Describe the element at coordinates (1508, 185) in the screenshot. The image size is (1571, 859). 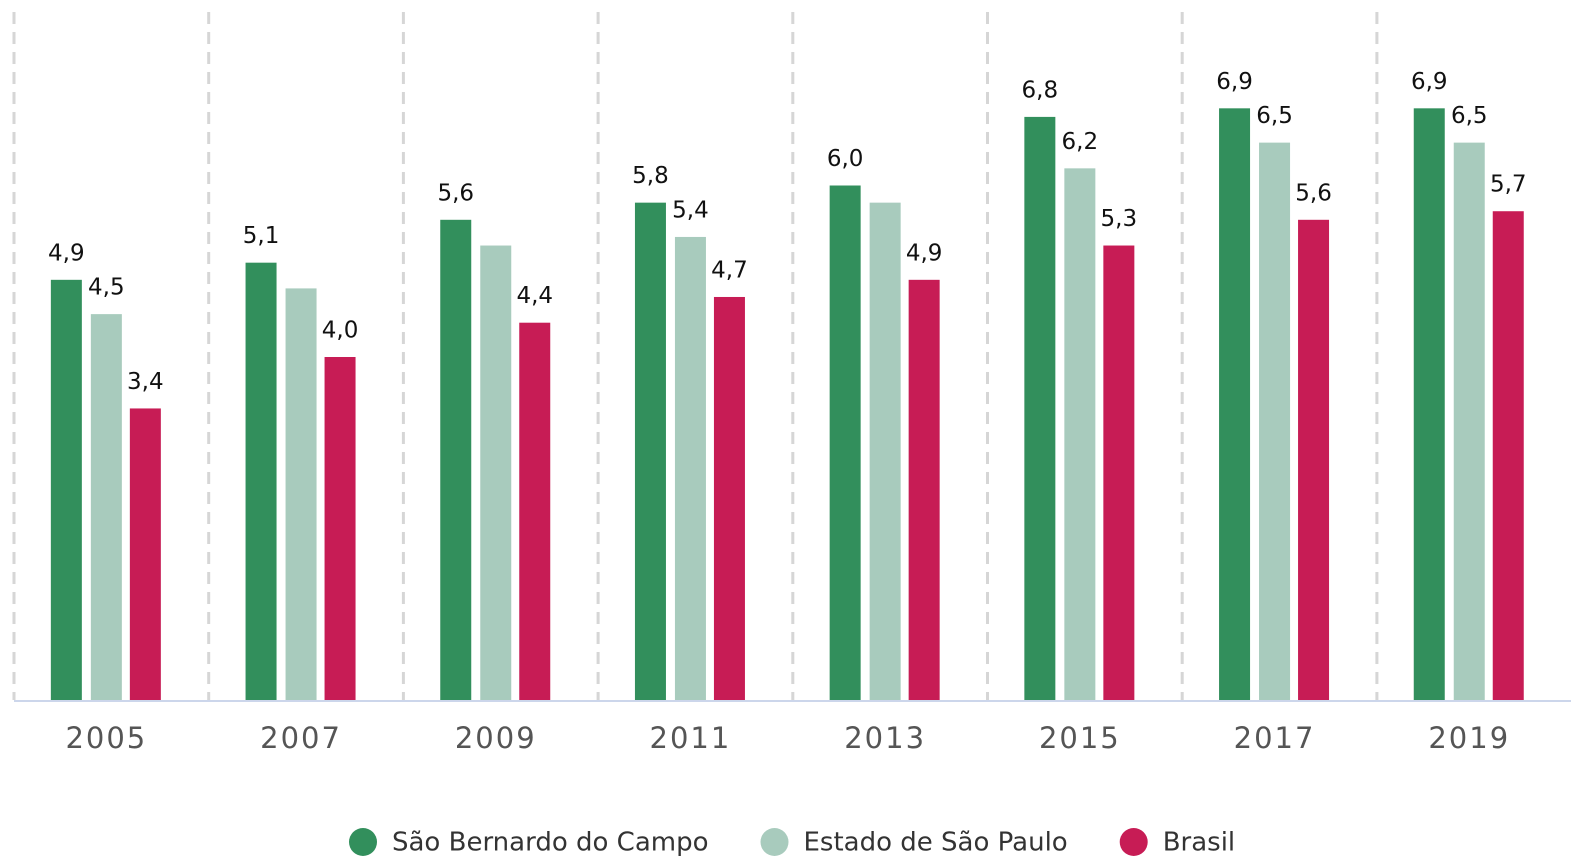
I see `data-label: 5,7` at that location.